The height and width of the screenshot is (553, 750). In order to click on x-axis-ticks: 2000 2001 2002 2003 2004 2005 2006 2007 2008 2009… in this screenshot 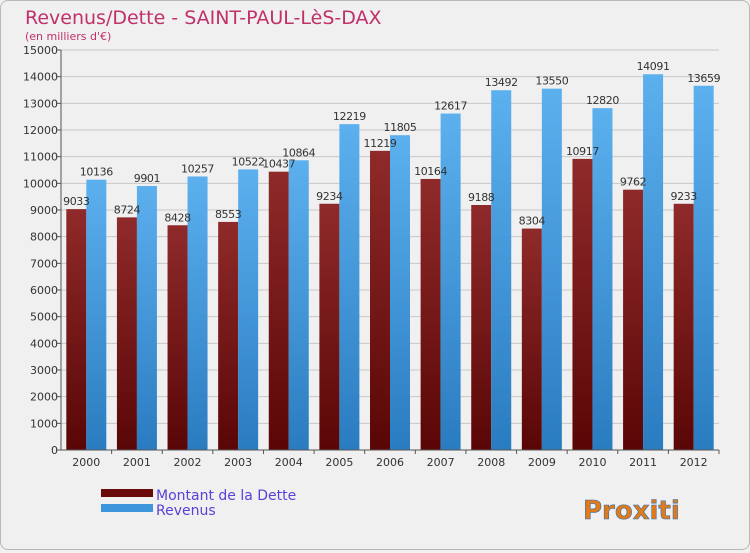, I will do `click(396, 459)`.